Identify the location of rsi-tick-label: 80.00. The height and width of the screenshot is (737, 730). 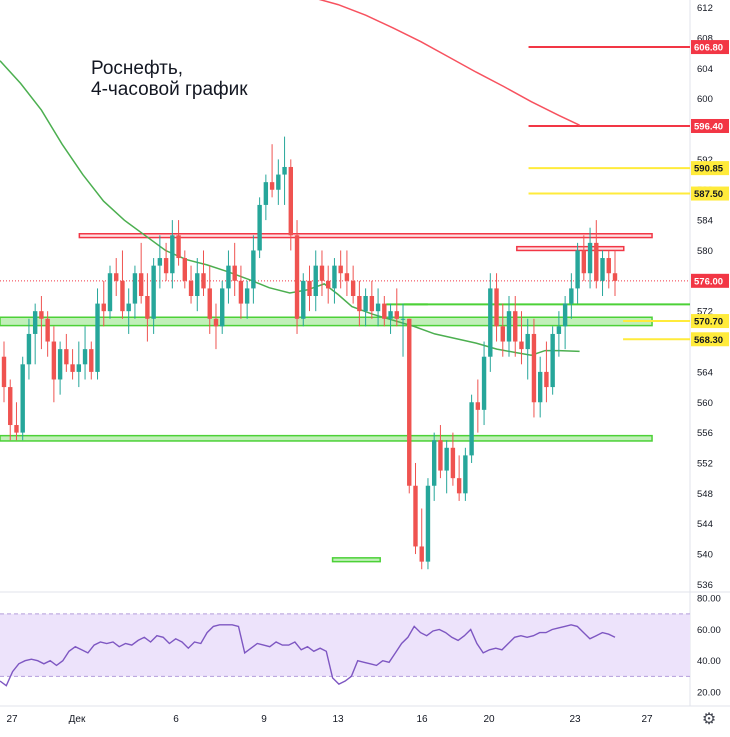
(709, 599).